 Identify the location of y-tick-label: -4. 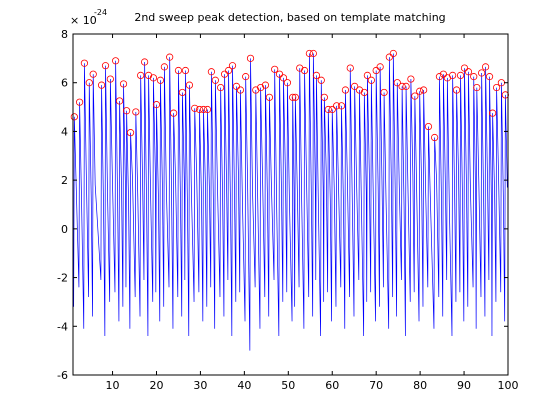
(62, 326).